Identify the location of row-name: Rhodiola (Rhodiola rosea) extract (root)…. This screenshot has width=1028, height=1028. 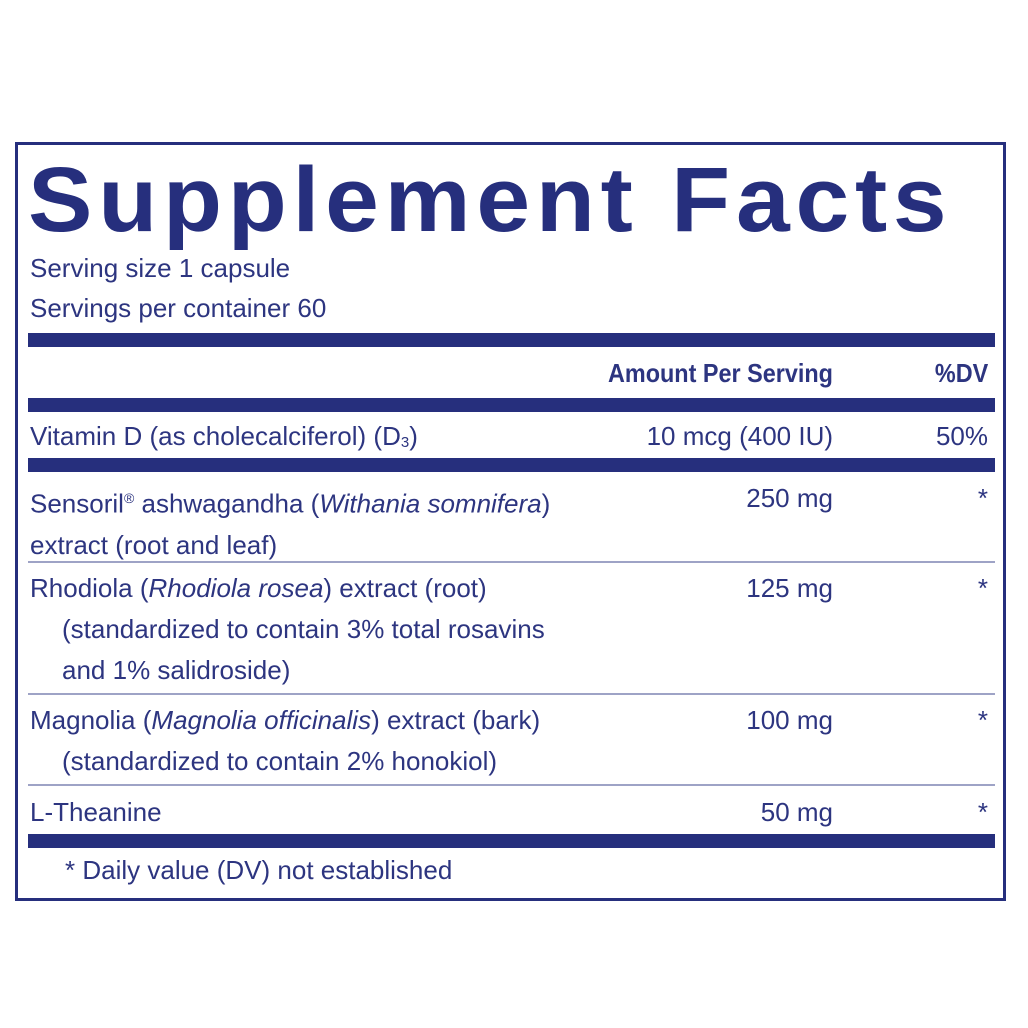
(287, 629).